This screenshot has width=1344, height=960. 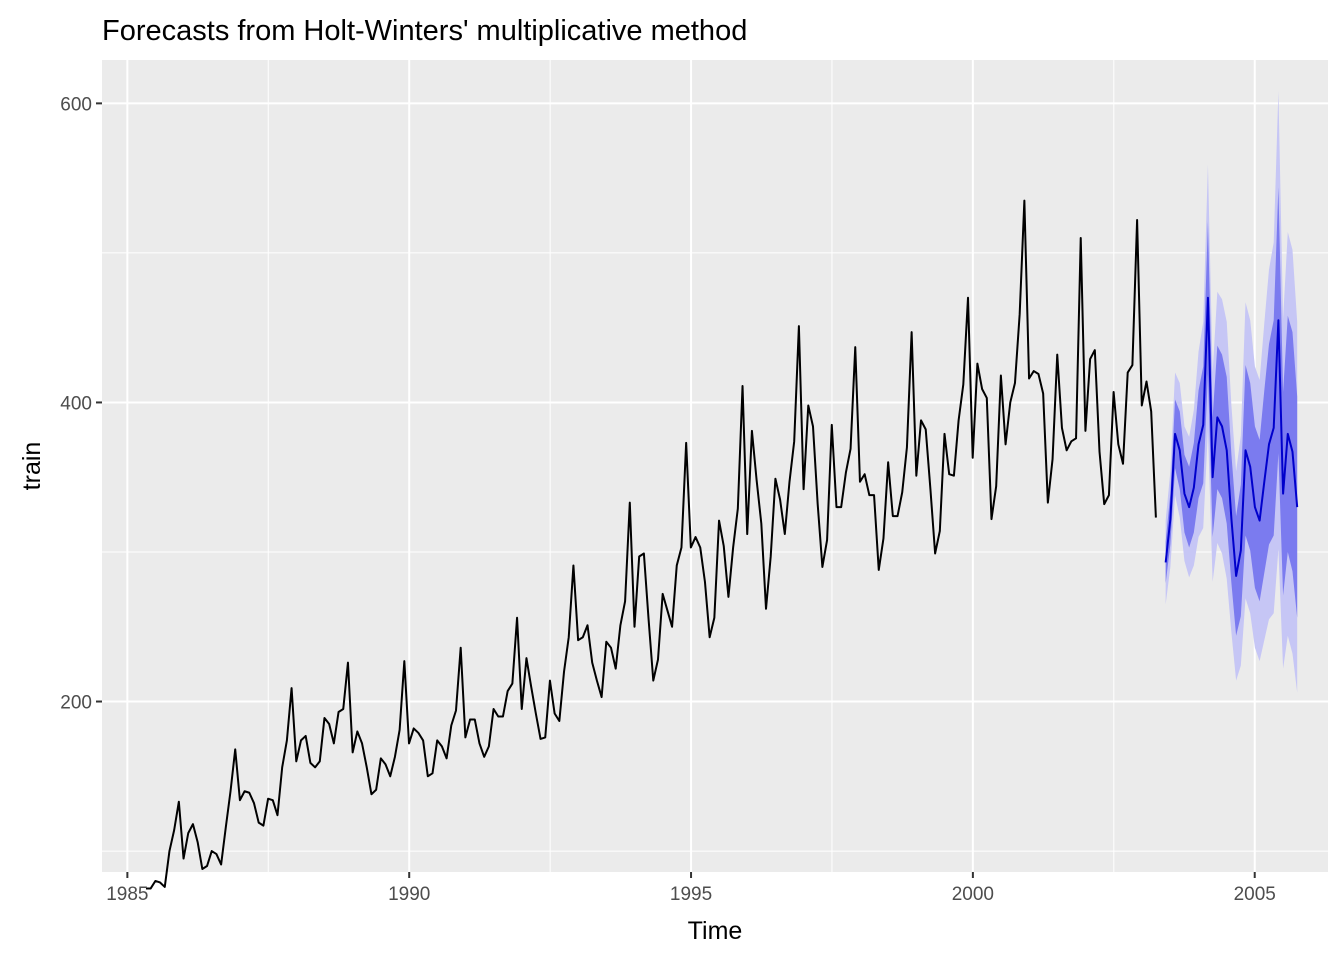 What do you see at coordinates (973, 894) in the screenshot?
I see `x-tick-label: 2000` at bounding box center [973, 894].